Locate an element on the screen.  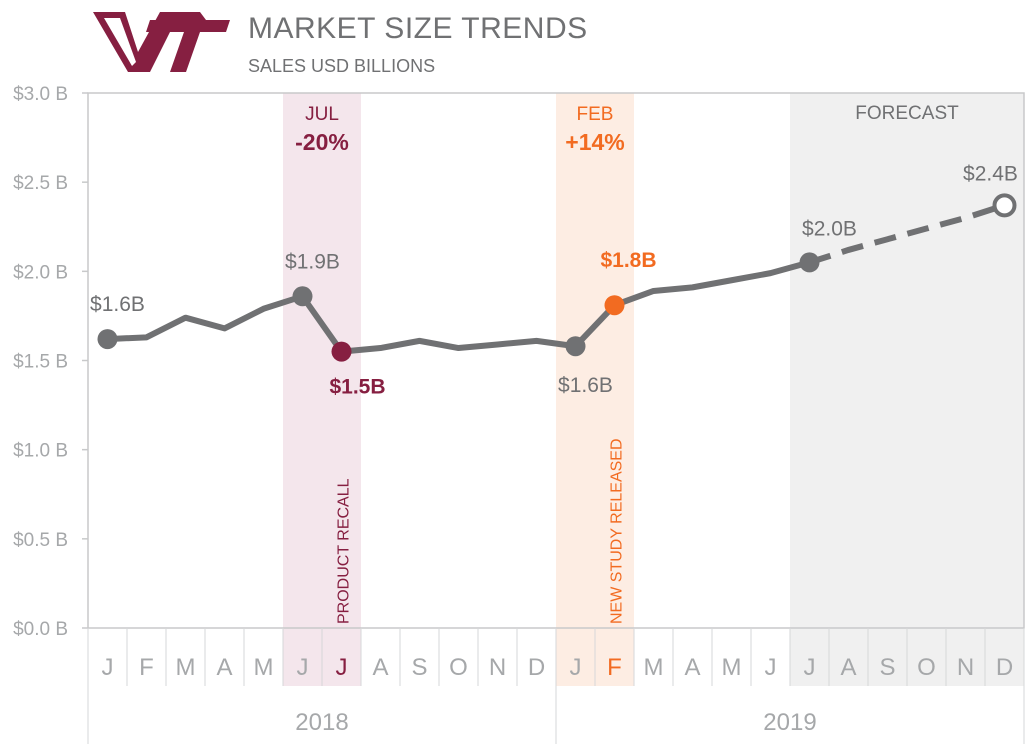
y-tick-label: $0.5 B is located at coordinates (40, 540).